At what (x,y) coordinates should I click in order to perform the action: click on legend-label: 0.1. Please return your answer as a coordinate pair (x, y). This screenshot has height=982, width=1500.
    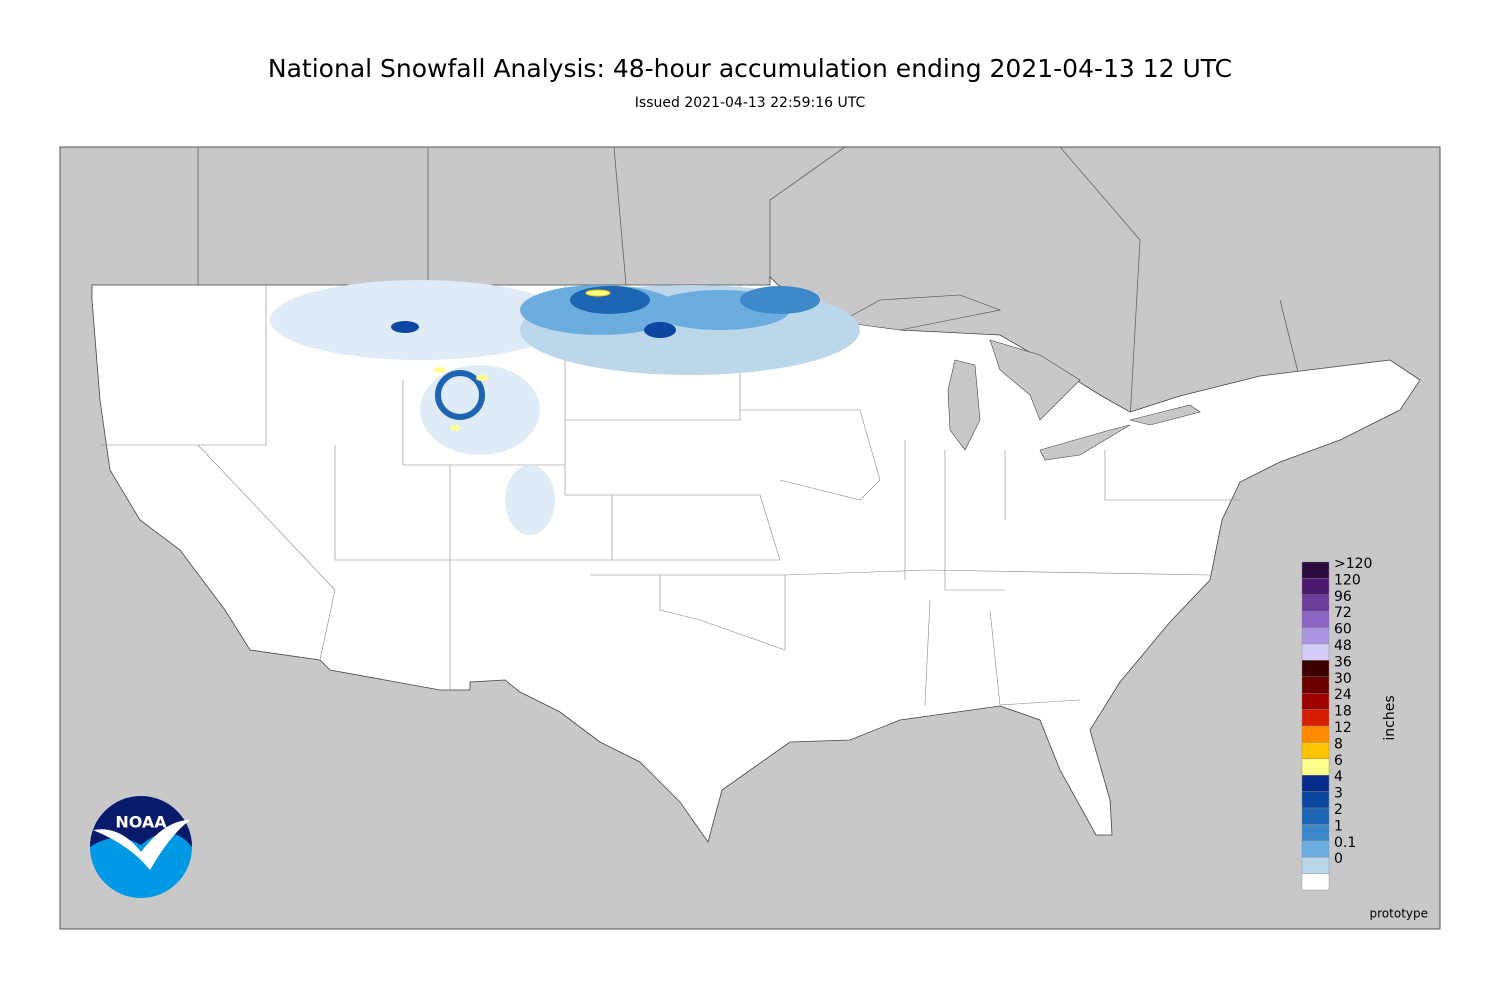
    Looking at the image, I should click on (1345, 843).